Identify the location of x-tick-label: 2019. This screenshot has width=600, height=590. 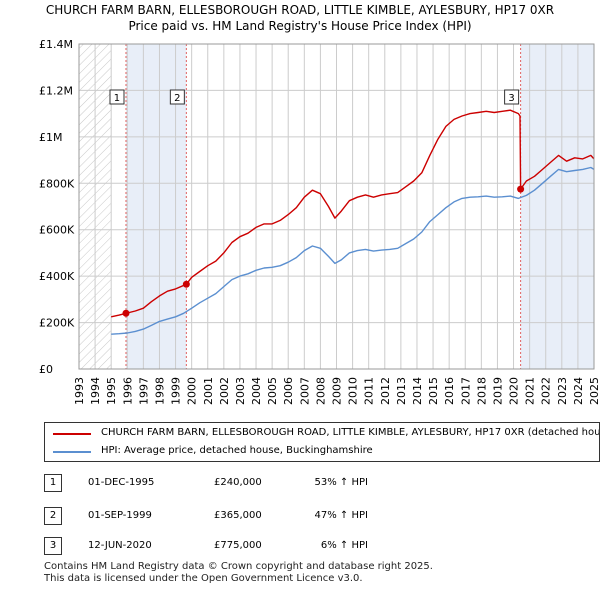
(497, 391).